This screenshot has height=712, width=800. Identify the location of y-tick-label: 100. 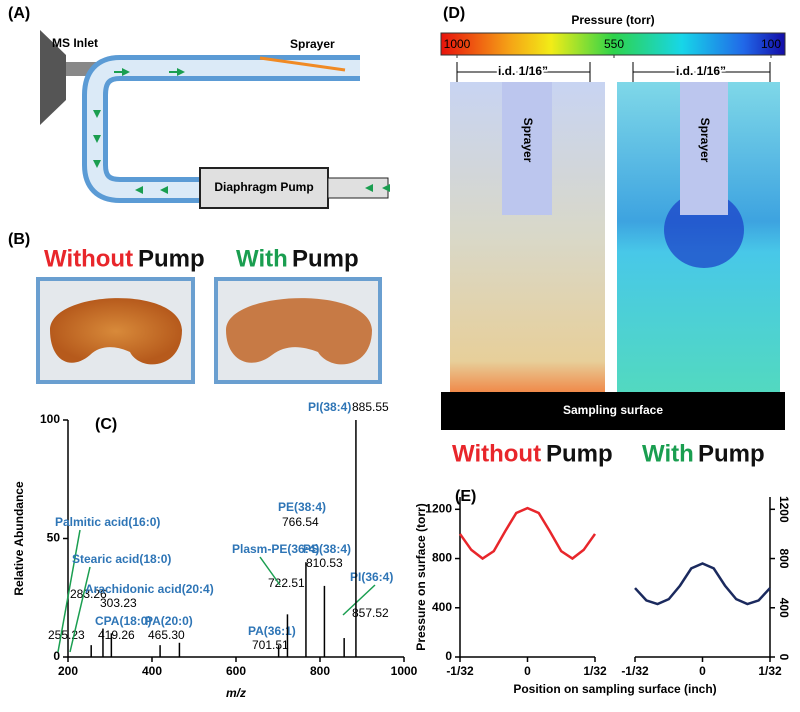
(50, 419).